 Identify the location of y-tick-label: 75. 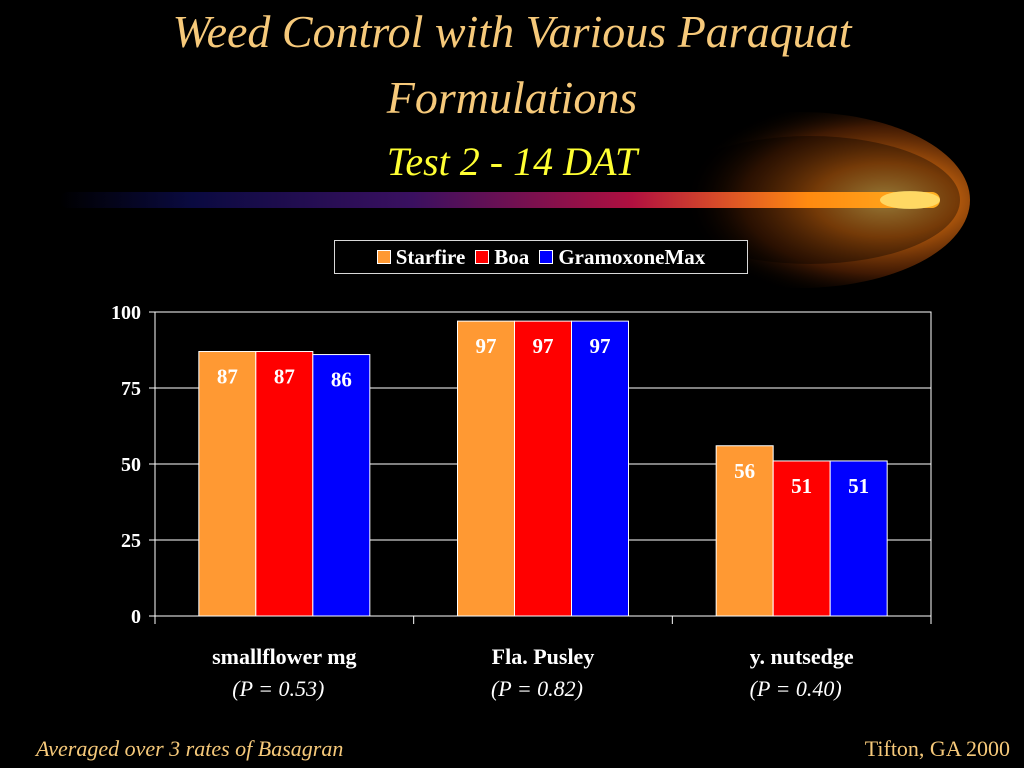
(131, 389).